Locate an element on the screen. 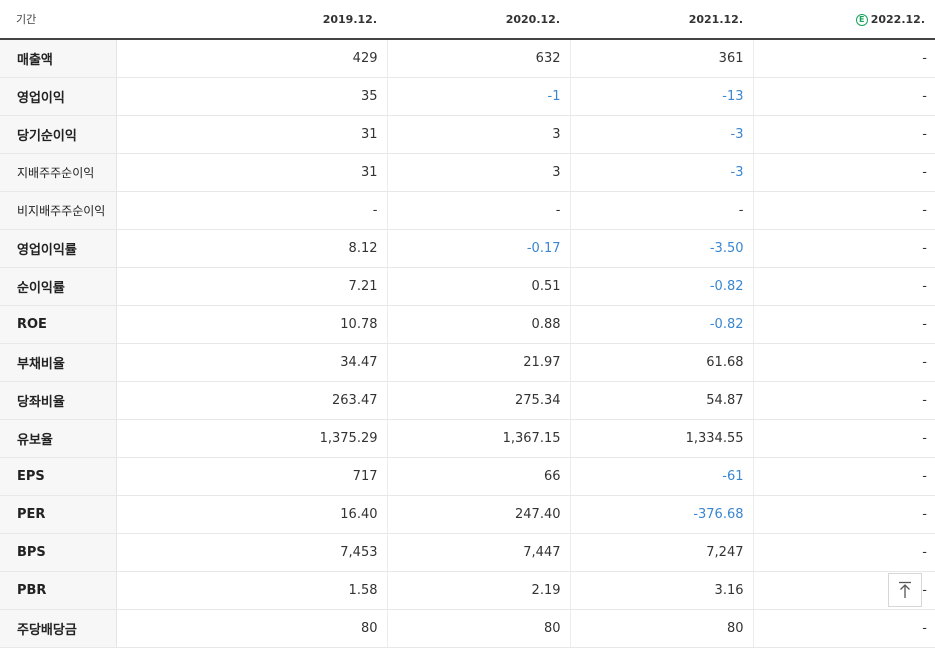  table-row: 당기순이익 31 3 -3- is located at coordinates (467, 134).